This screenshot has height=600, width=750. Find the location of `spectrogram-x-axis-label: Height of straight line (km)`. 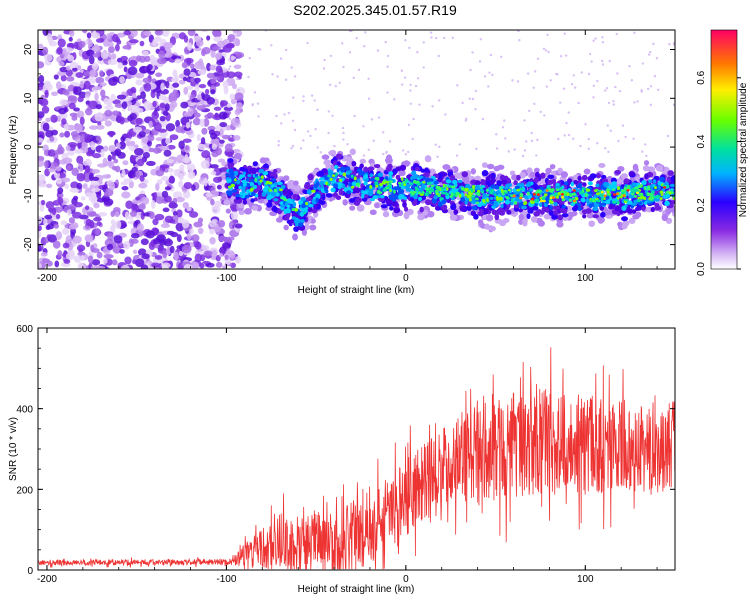

spectrogram-x-axis-label: Height of straight line (km) is located at coordinates (356, 290).